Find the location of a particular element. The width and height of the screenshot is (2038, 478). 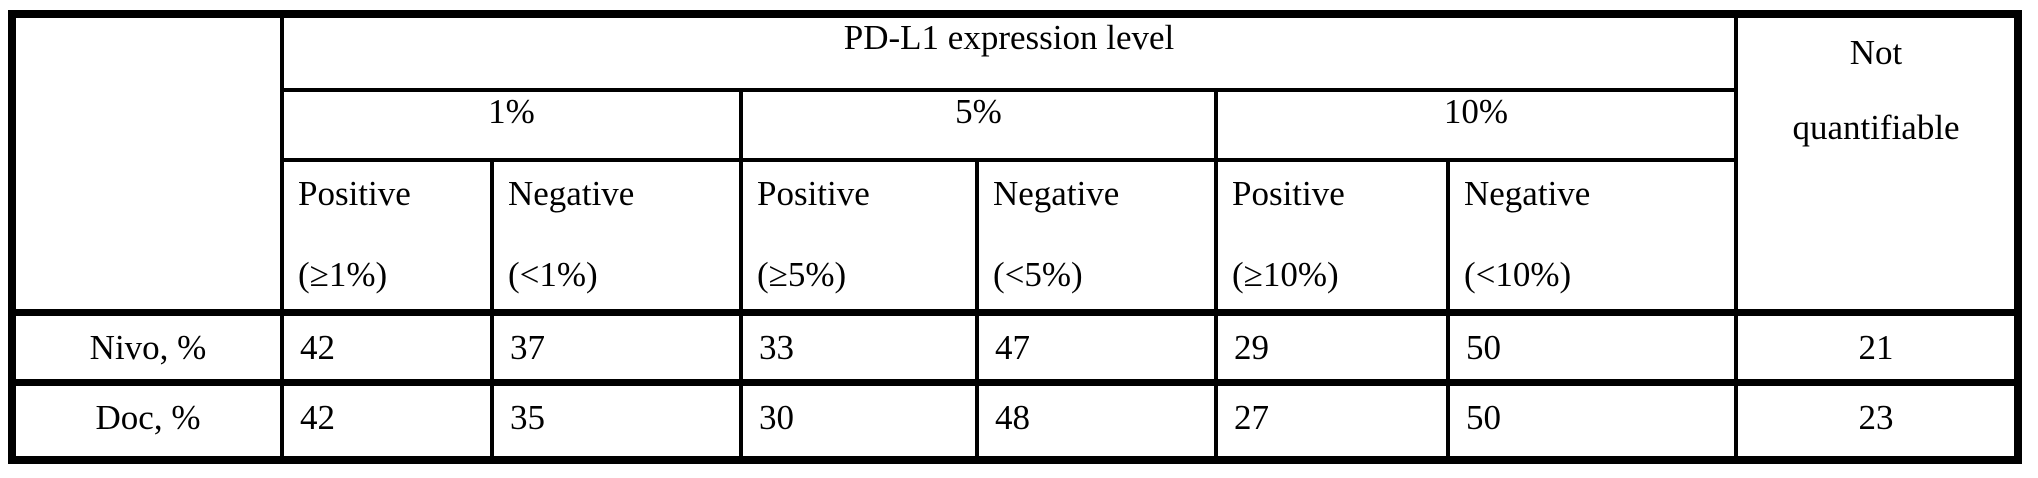

nivo-negative-10pct-value: 50 is located at coordinates (1592, 346).